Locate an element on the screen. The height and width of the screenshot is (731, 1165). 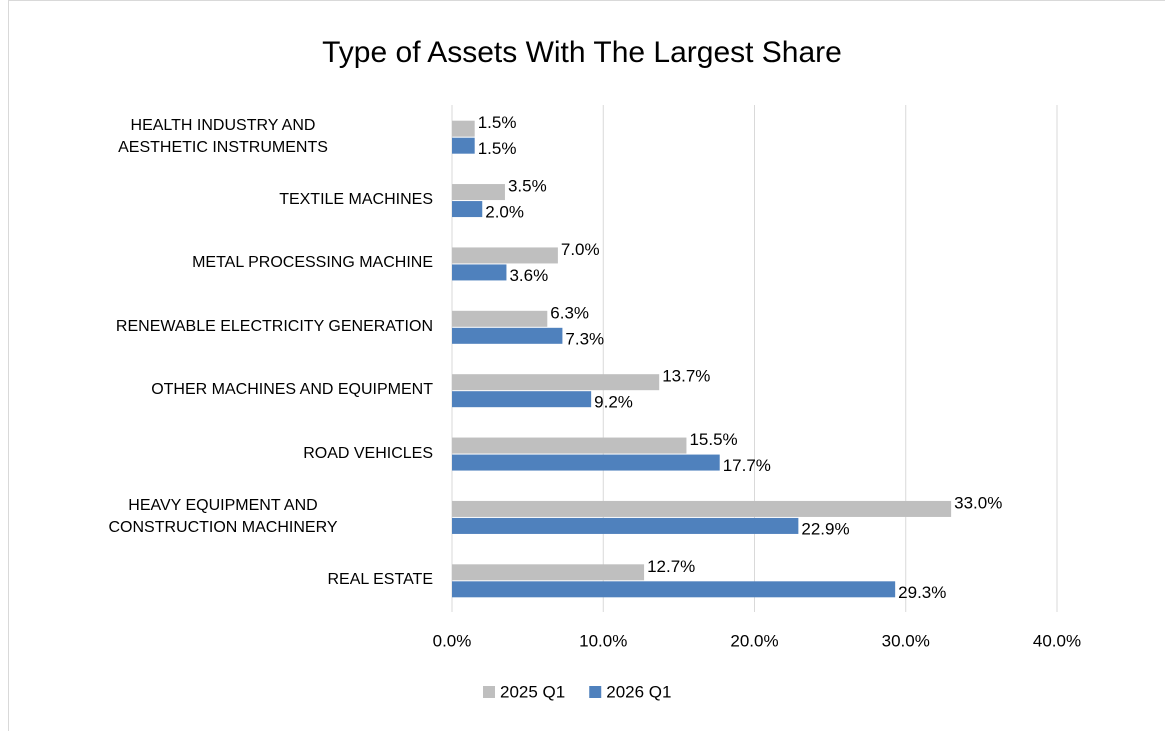
category-label: REAL ESTATE is located at coordinates (380, 580).